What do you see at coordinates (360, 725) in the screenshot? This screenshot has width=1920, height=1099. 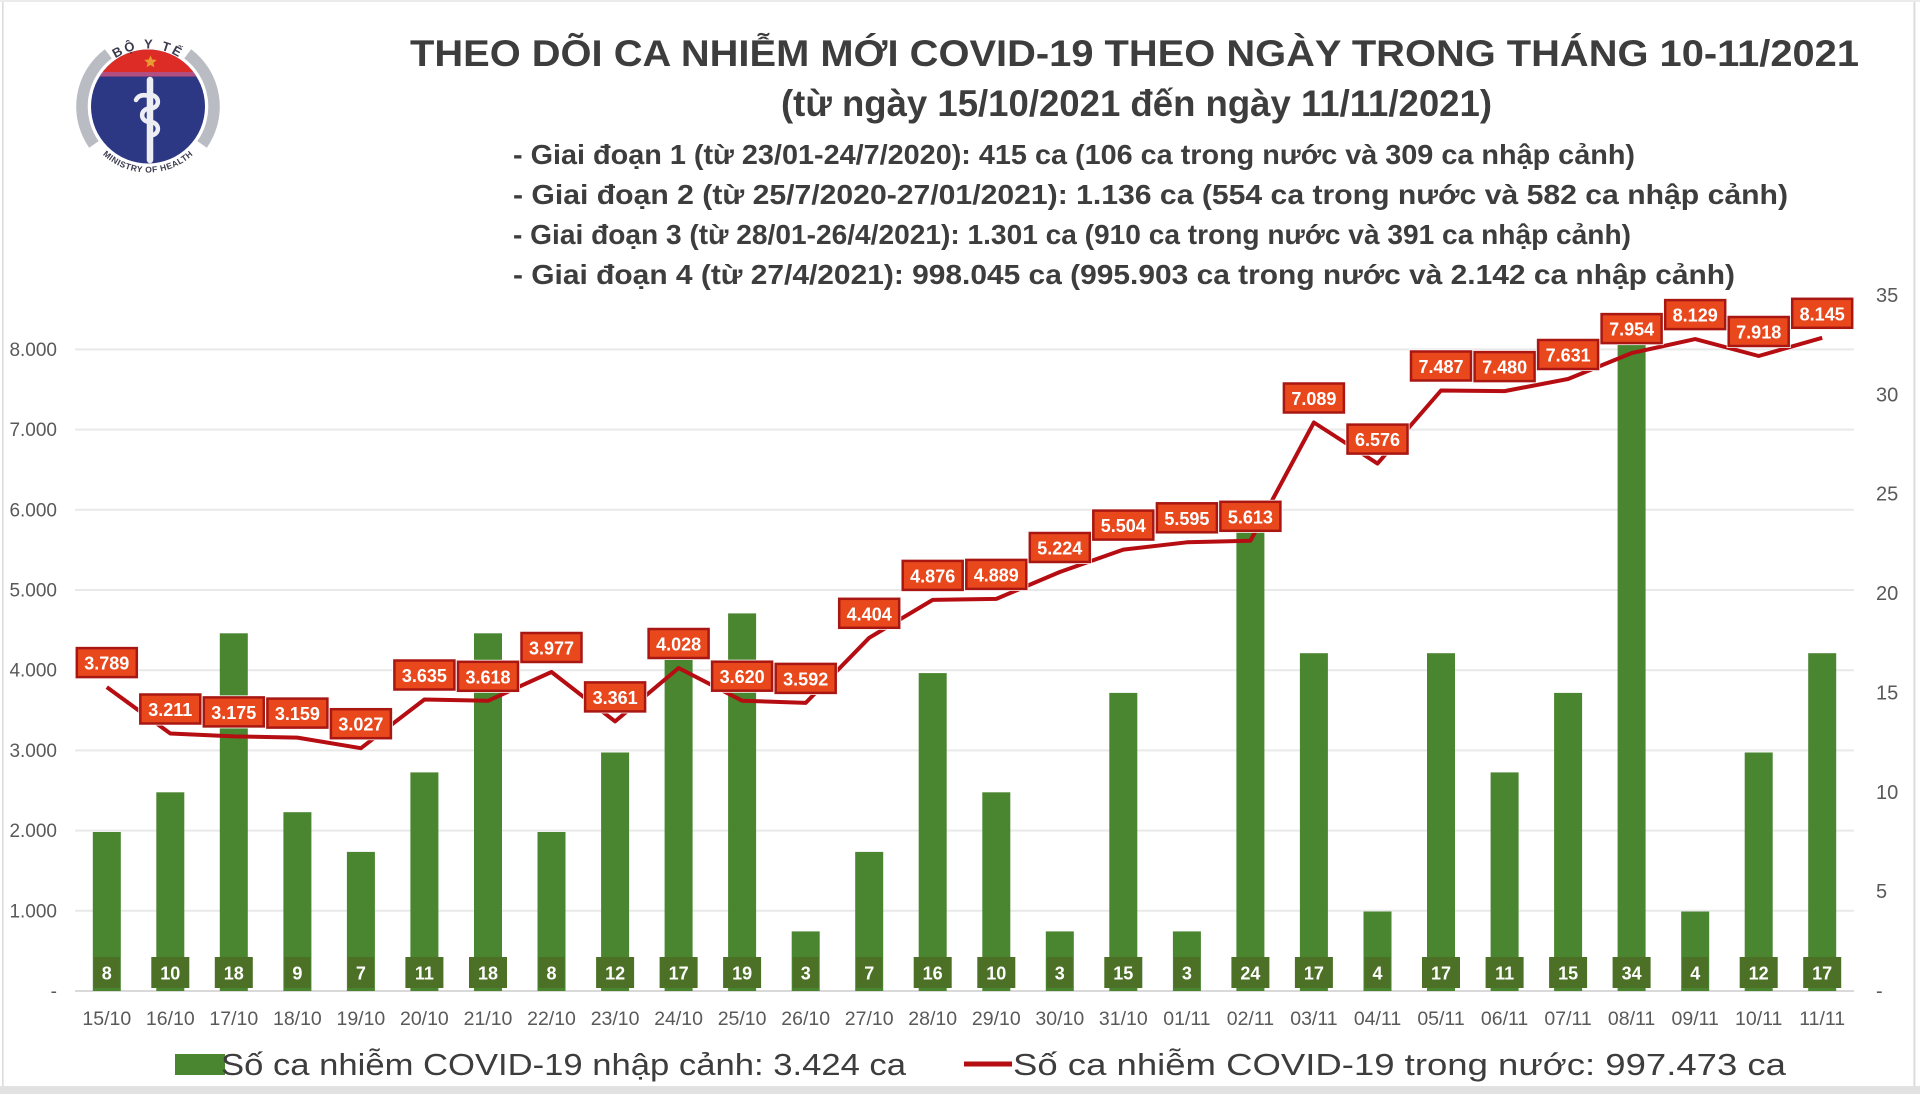 I see `svg-text: 3.027` at bounding box center [360, 725].